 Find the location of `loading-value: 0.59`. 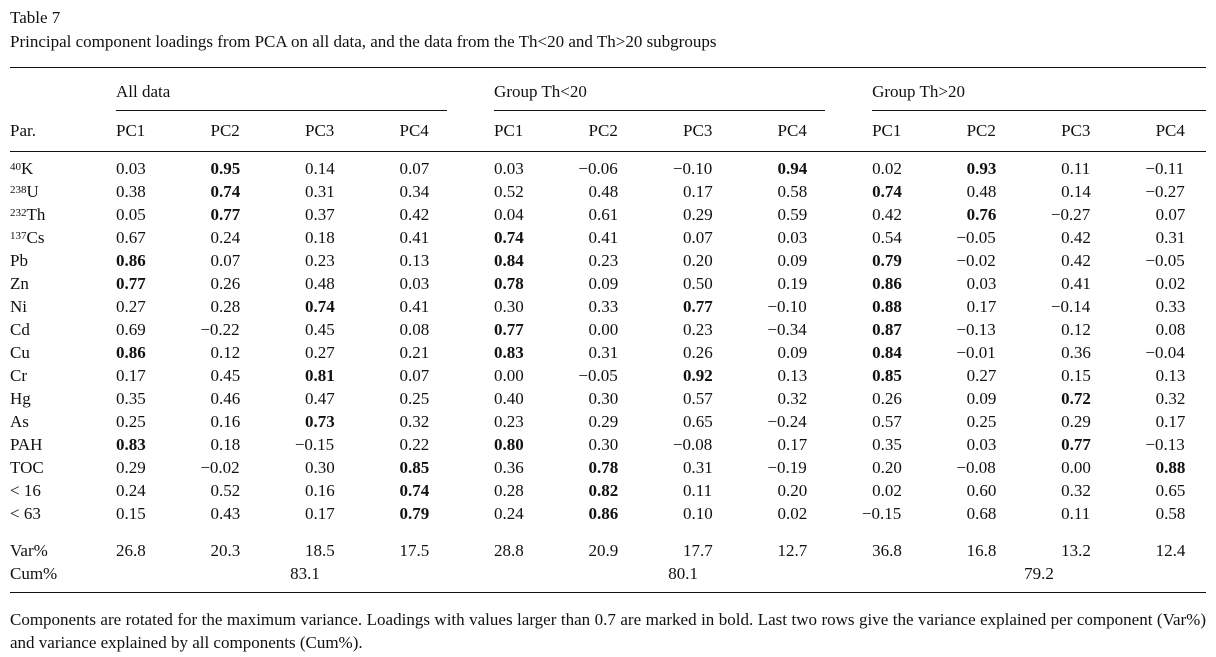

loading-value: 0.59 is located at coordinates (792, 214).